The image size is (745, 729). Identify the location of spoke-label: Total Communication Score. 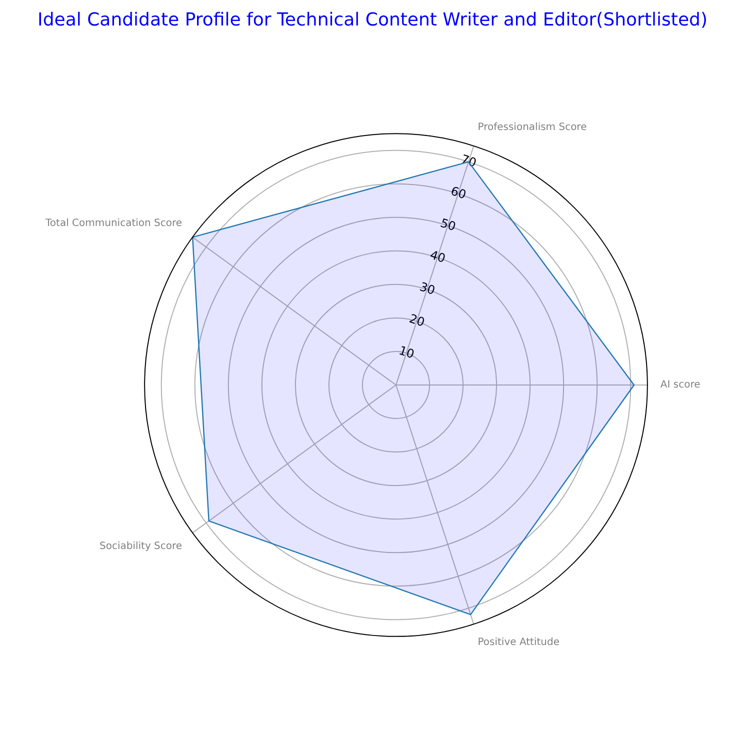
(113, 224).